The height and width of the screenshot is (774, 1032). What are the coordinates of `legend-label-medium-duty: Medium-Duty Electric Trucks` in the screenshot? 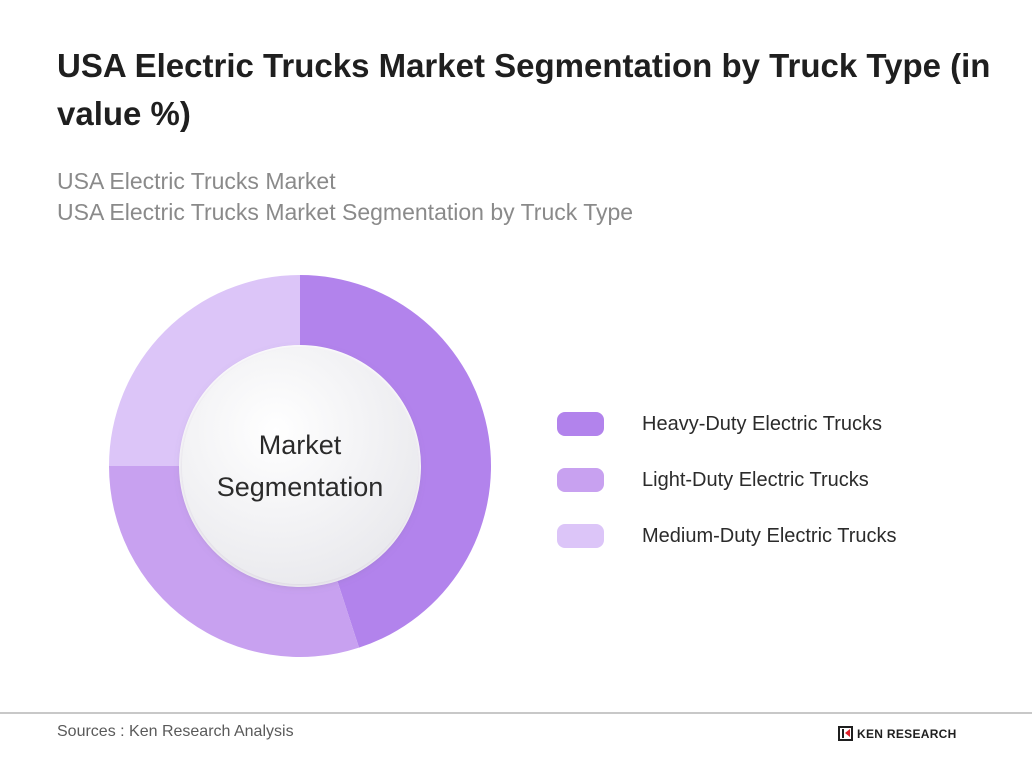 It's located at (769, 535).